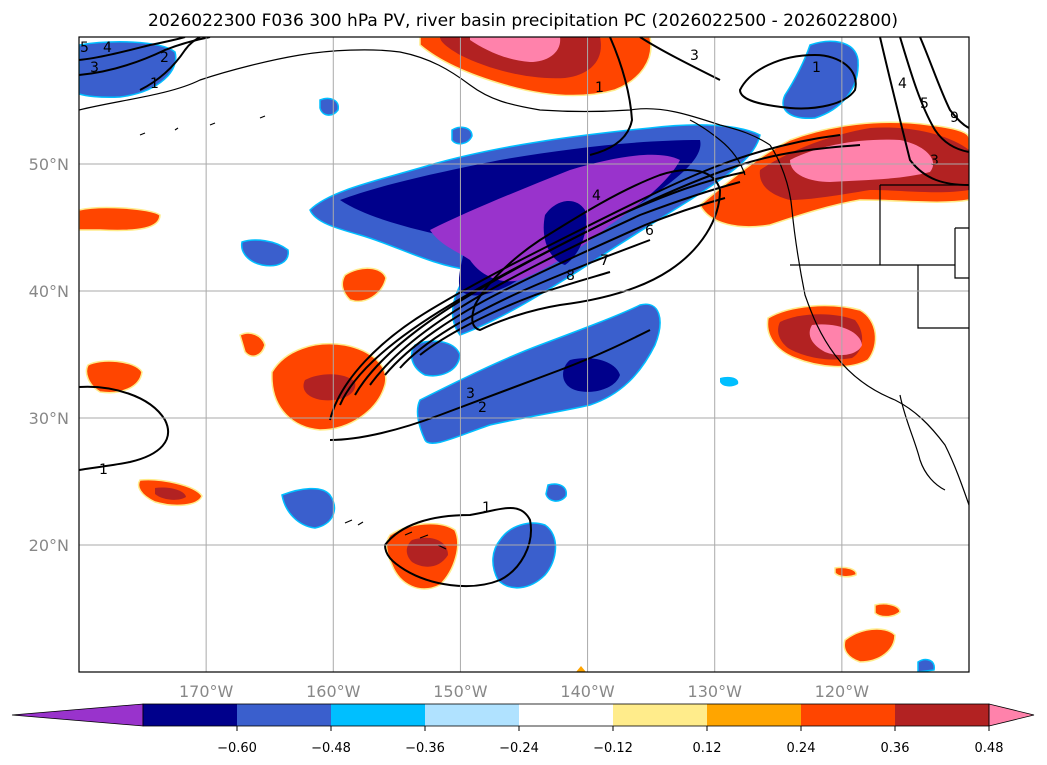 The width and height of the screenshot is (1047, 765). I want to click on longitude-label: 170°W, so click(206, 691).